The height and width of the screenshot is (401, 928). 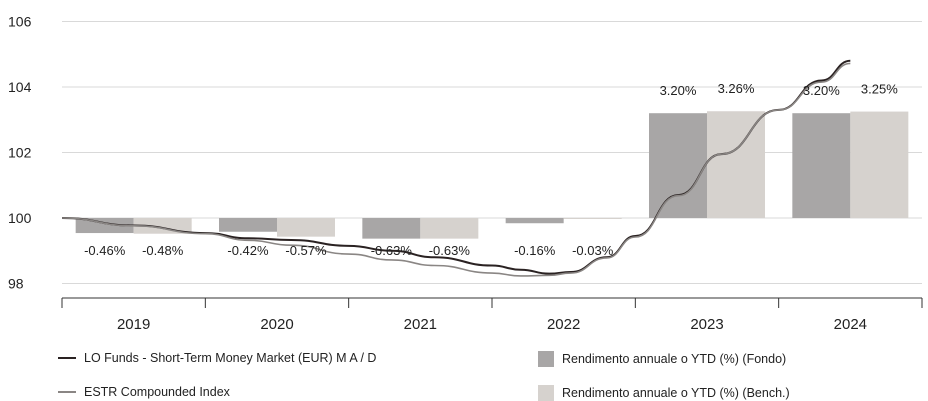 What do you see at coordinates (821, 90) in the screenshot?
I see `data-label-fondo-2024: 3.20%` at bounding box center [821, 90].